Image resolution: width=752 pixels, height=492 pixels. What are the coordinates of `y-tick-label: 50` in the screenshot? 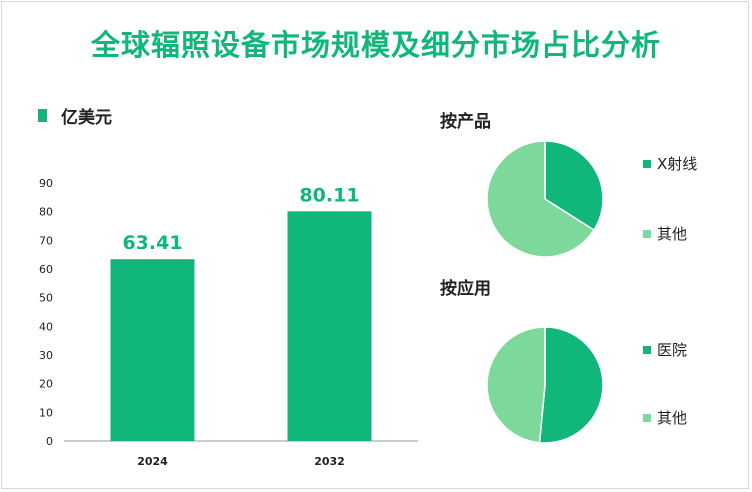 It's located at (46, 298).